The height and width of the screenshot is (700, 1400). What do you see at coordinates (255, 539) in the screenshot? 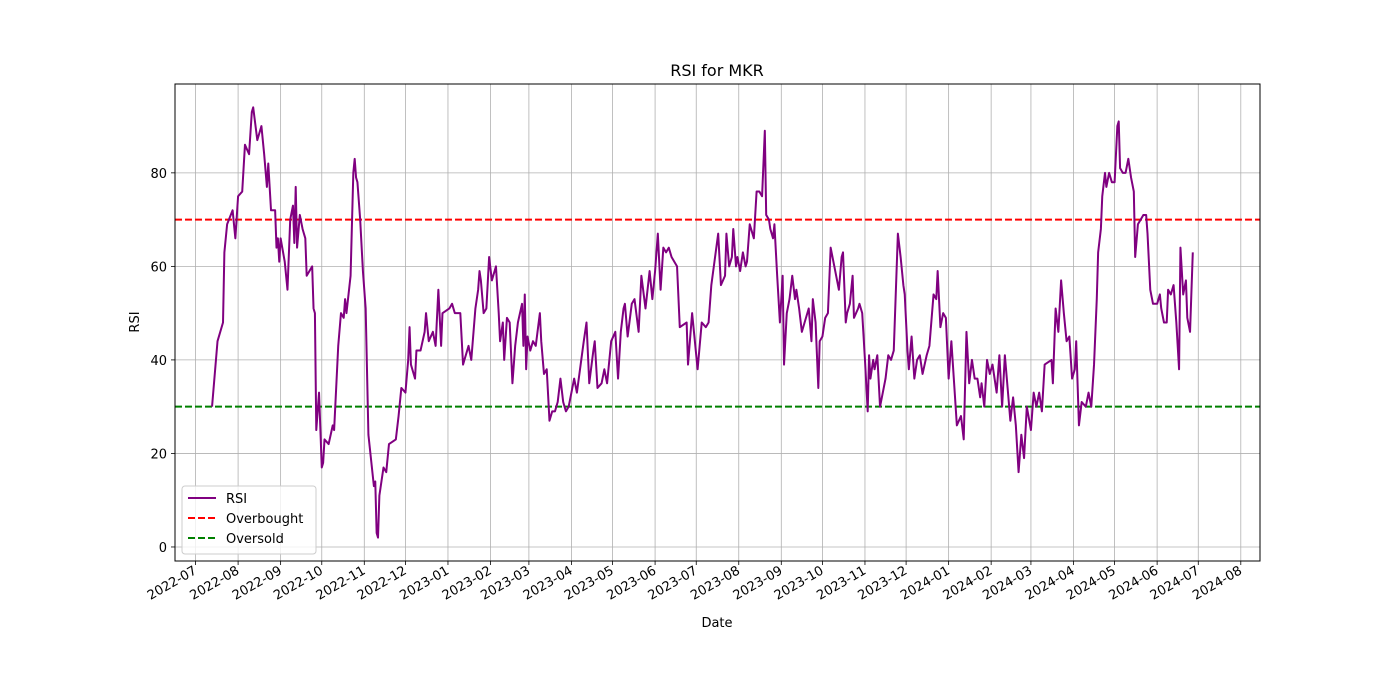
I see `legend-label: Oversold` at bounding box center [255, 539].